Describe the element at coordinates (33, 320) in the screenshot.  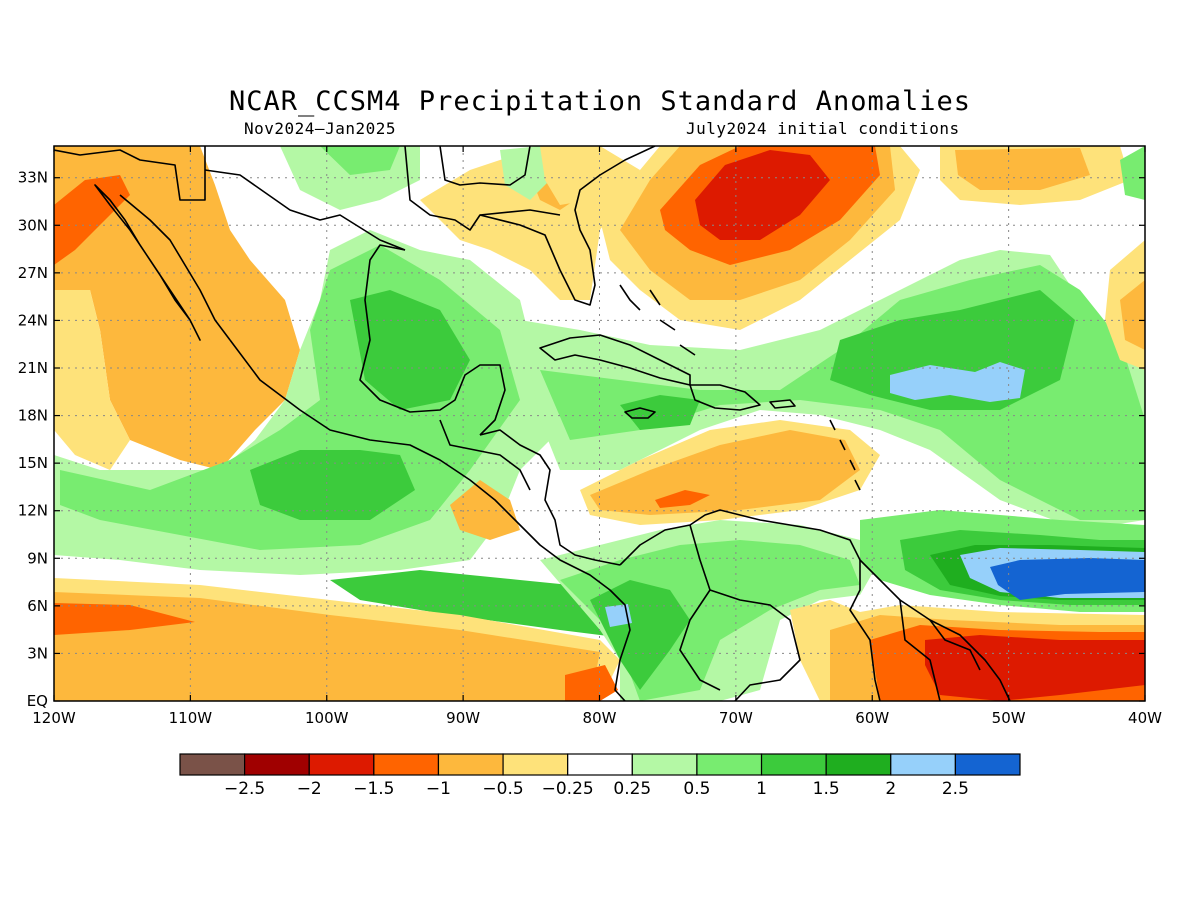
I see `lat-tick-label: 24N` at that location.